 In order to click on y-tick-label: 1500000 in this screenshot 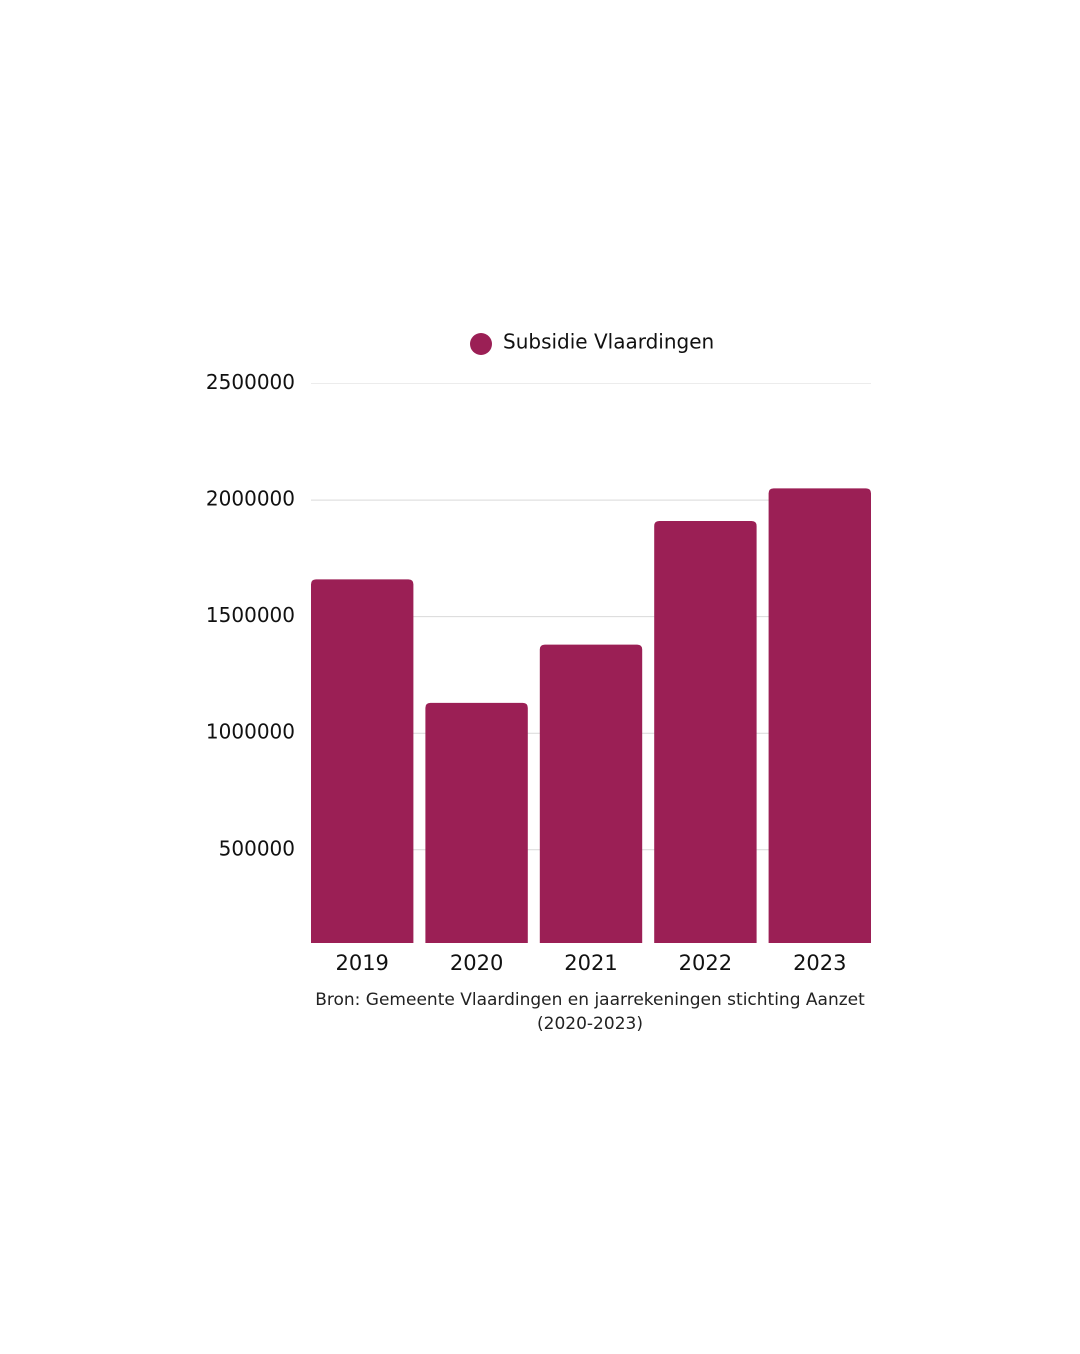, I will do `click(250, 615)`.